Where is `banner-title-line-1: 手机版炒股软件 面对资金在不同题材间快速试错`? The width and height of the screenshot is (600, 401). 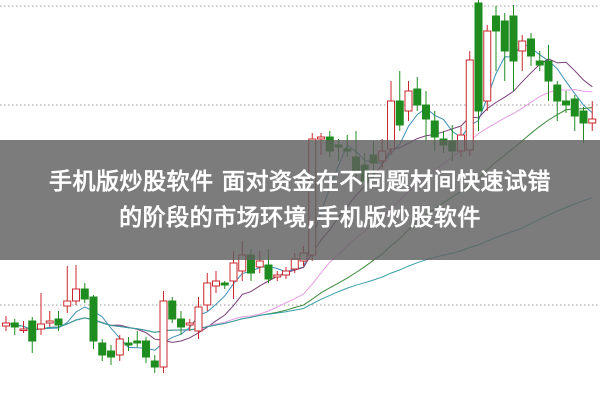 banner-title-line-1: 手机版炒股软件 面对资金在不同题材间快速试错 is located at coordinates (299, 182).